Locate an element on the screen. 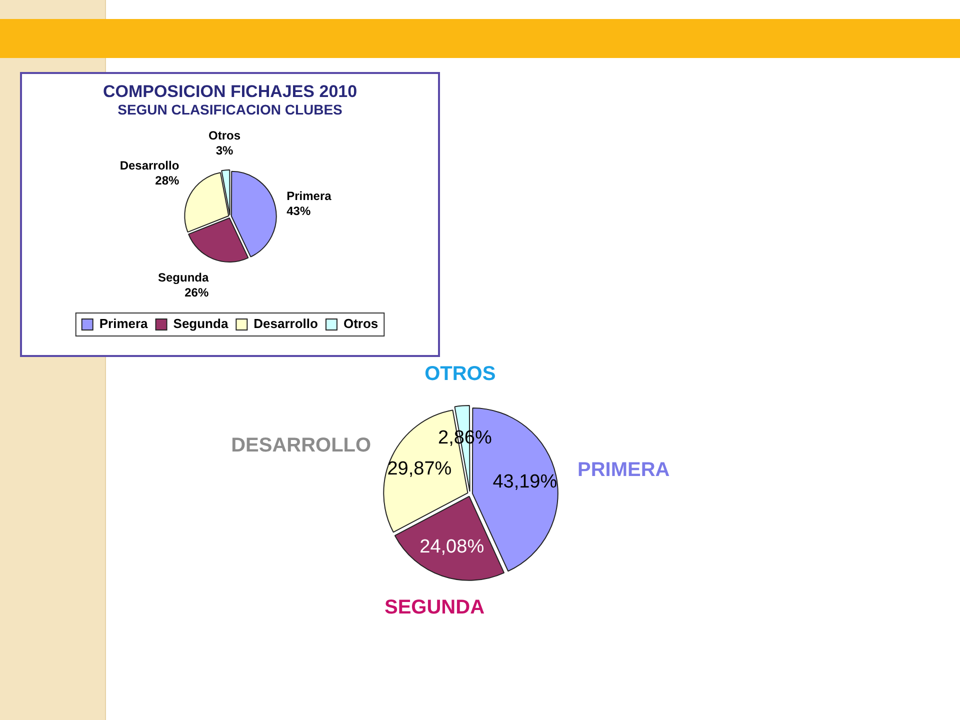 This screenshot has height=720, width=960. chart-title: COMPOSICION FICHAJES 2010 is located at coordinates (230, 91).